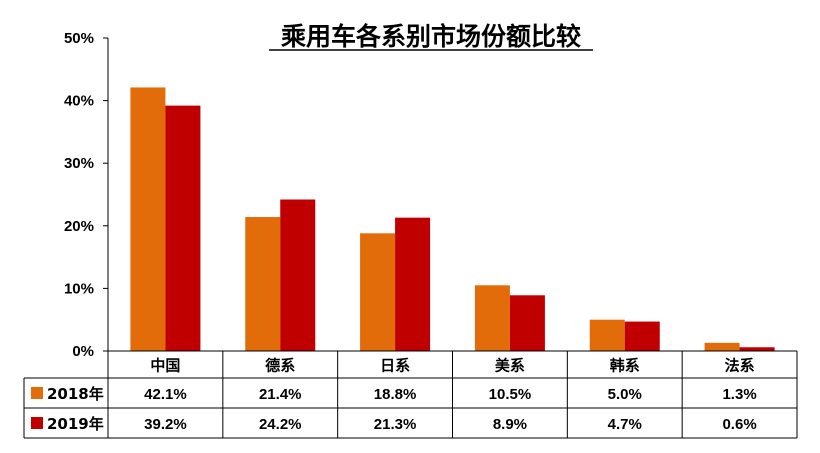  What do you see at coordinates (510, 366) in the screenshot?
I see `category-label-3: 美系` at bounding box center [510, 366].